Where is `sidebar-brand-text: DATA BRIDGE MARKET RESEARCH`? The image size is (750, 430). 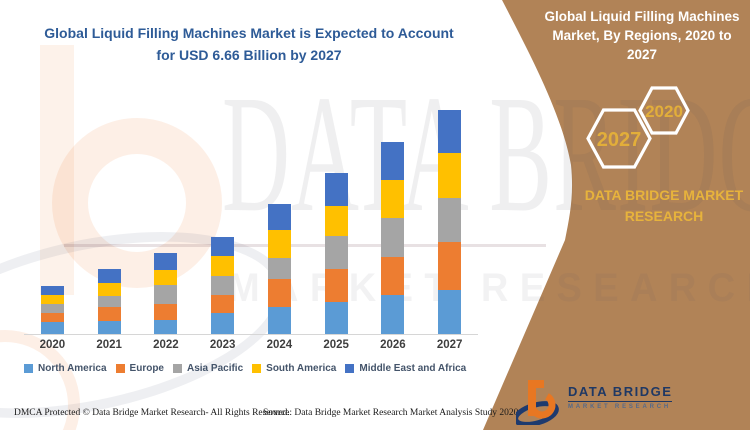
sidebar-brand-text: DATA BRIDGE MARKET RESEARCH is located at coordinates (664, 205).